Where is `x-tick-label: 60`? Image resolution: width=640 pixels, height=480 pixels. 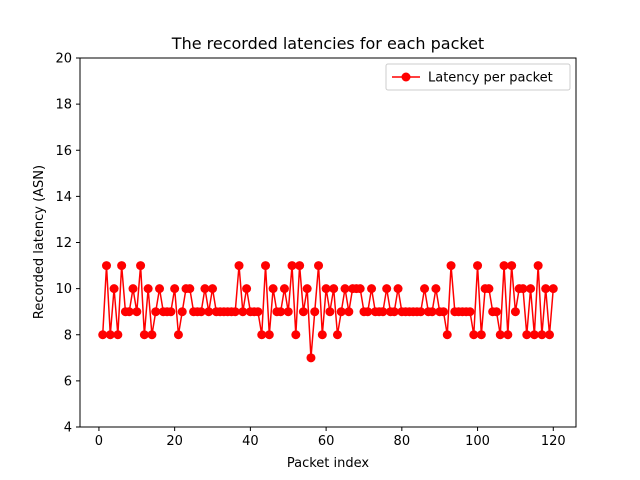
x-tick-label: 60 is located at coordinates (326, 441).